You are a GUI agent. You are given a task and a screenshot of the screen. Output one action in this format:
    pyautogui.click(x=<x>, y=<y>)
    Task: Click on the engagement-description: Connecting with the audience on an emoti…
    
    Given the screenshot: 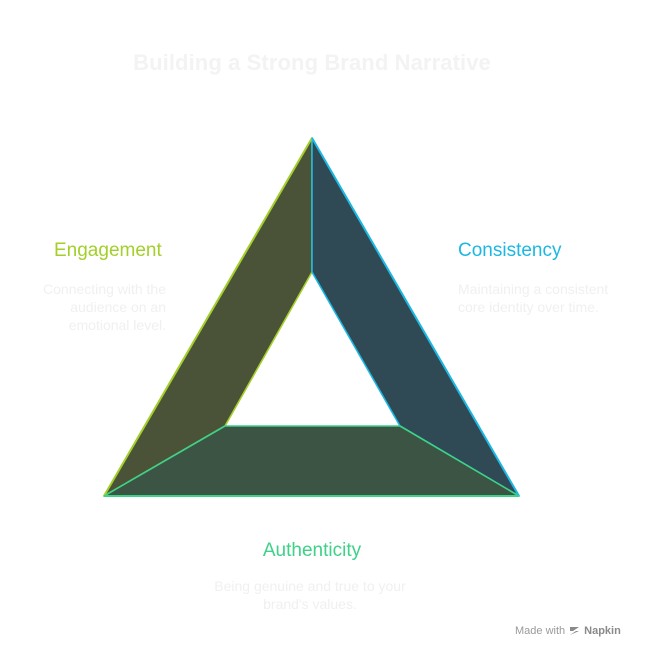 What is the action you would take?
    pyautogui.click(x=104, y=307)
    